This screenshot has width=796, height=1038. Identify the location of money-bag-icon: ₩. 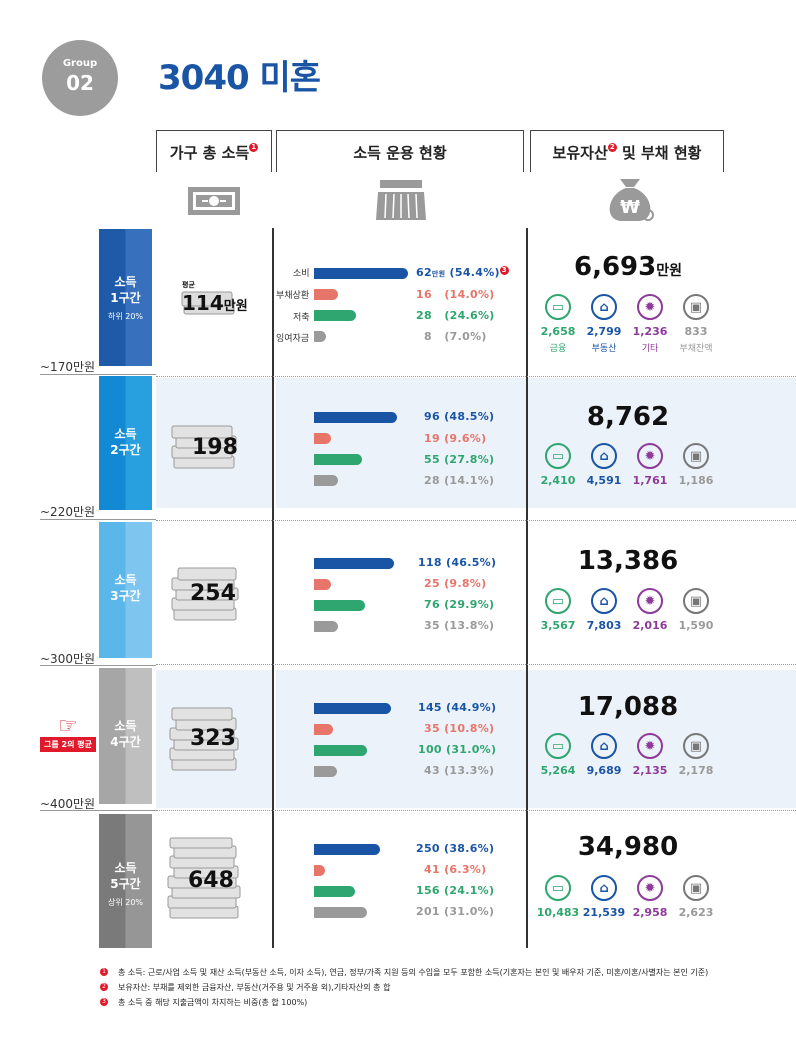
(631, 200).